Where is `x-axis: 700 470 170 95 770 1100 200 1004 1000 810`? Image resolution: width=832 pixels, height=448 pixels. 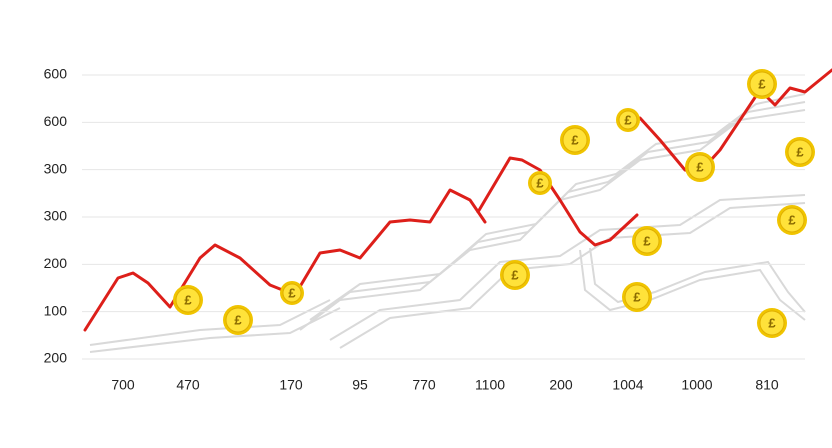 x-axis: 700 470 170 95 770 1100 200 1004 1000 810 is located at coordinates (445, 385).